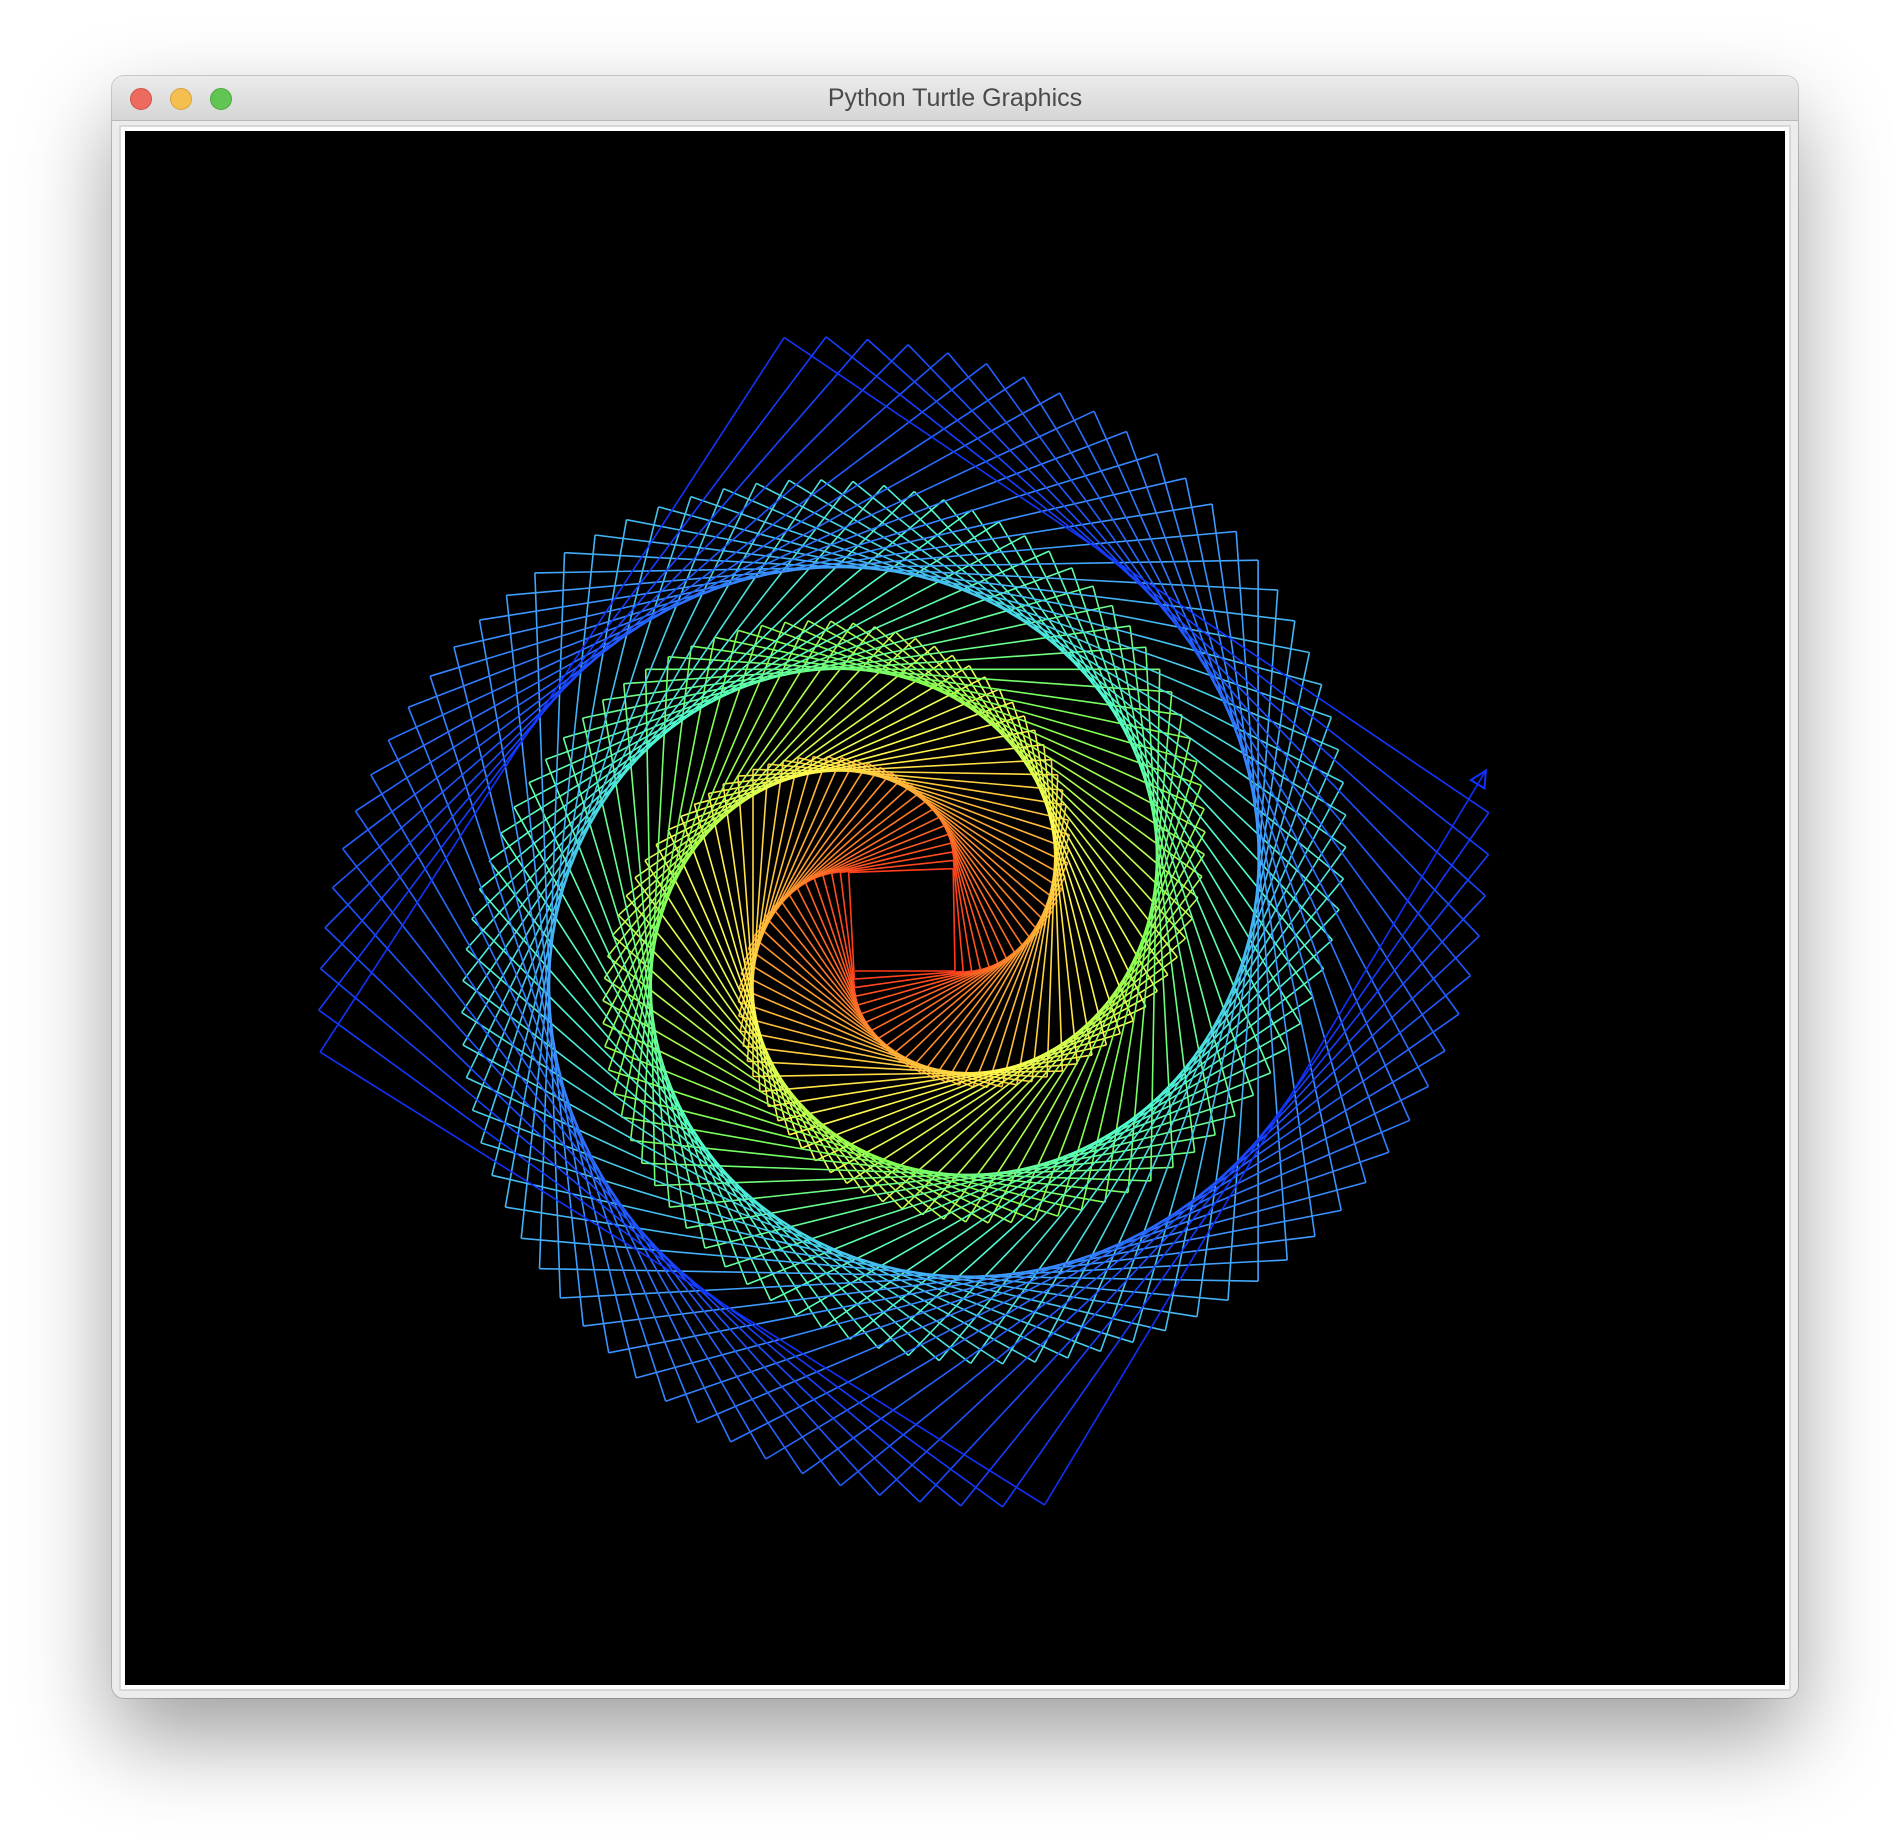  I want to click on minimize-button, so click(181, 99).